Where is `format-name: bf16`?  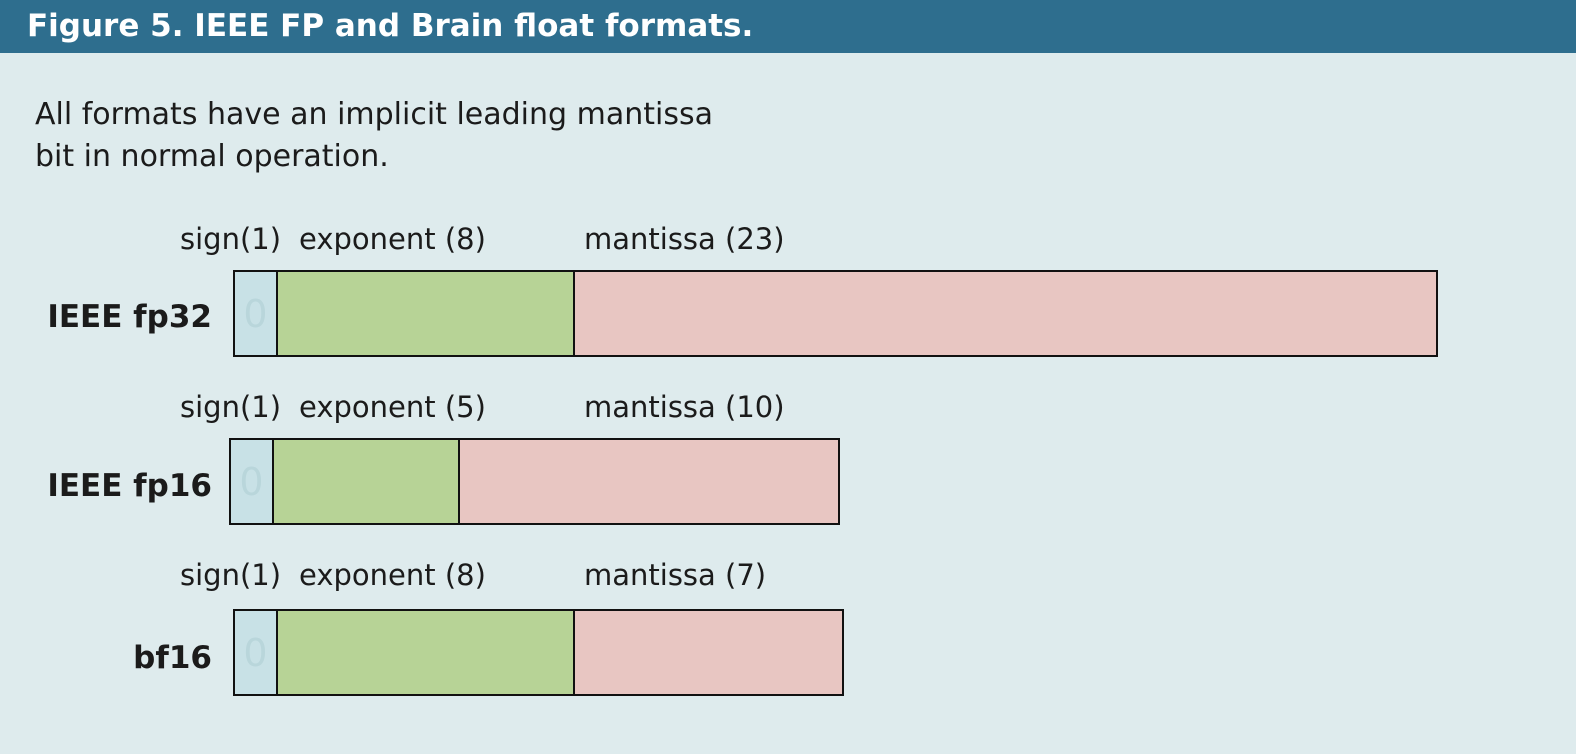
format-name: bf16 is located at coordinates (172, 658).